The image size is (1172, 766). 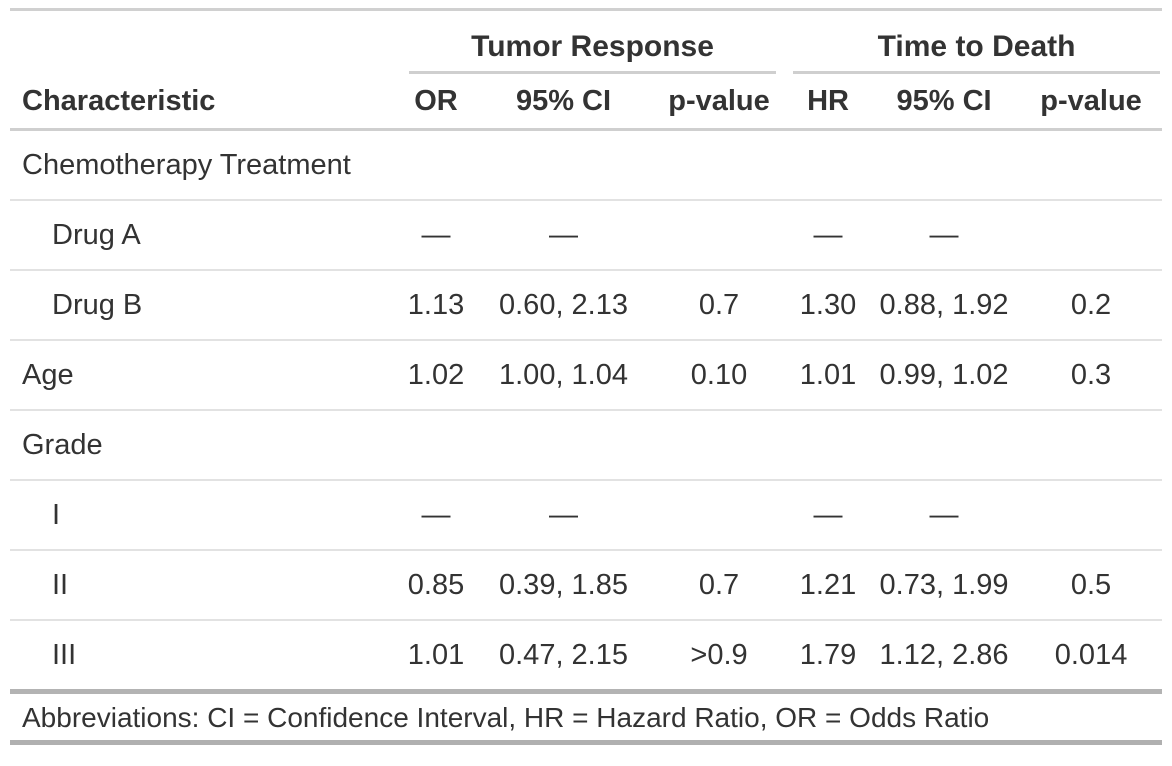 What do you see at coordinates (719, 374) in the screenshot?
I see `row-cell: 0.10` at bounding box center [719, 374].